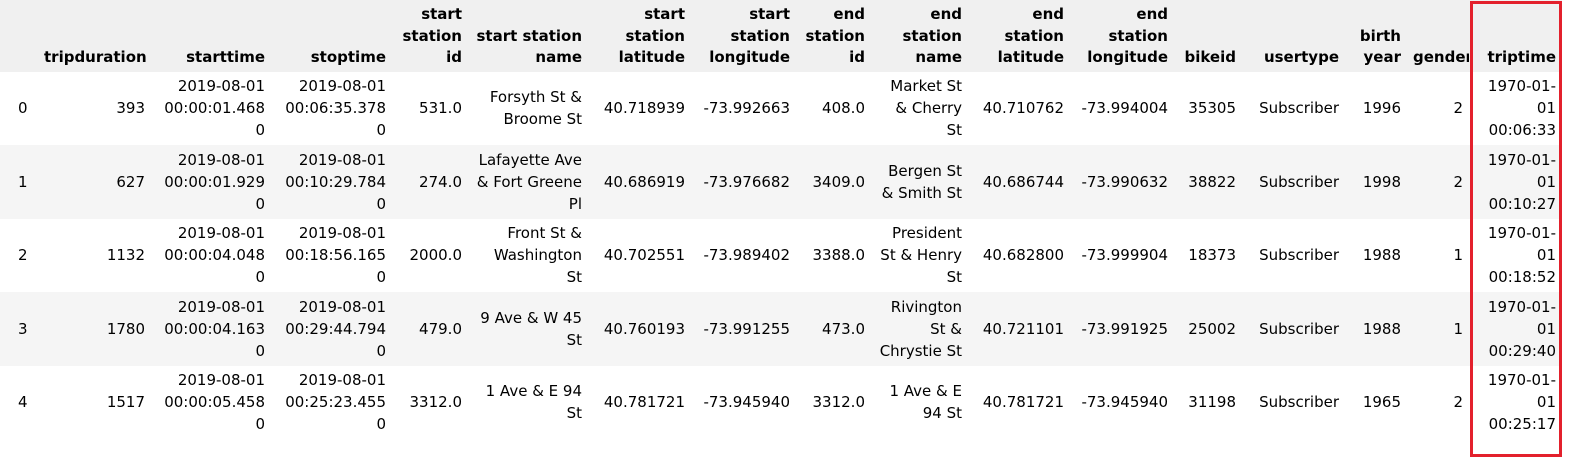 Image resolution: width=1577 pixels, height=465 pixels. Describe the element at coordinates (528, 402) in the screenshot. I see `cell-start-station-name: 1 Ave & E 94 St` at that location.